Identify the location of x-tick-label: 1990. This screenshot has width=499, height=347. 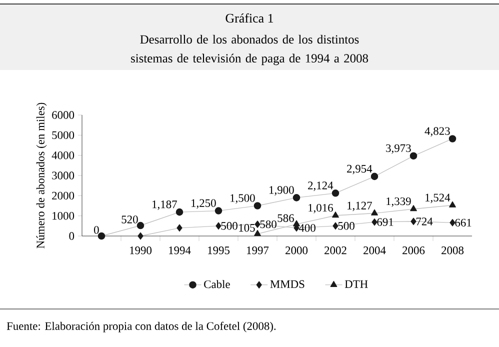
(141, 250).